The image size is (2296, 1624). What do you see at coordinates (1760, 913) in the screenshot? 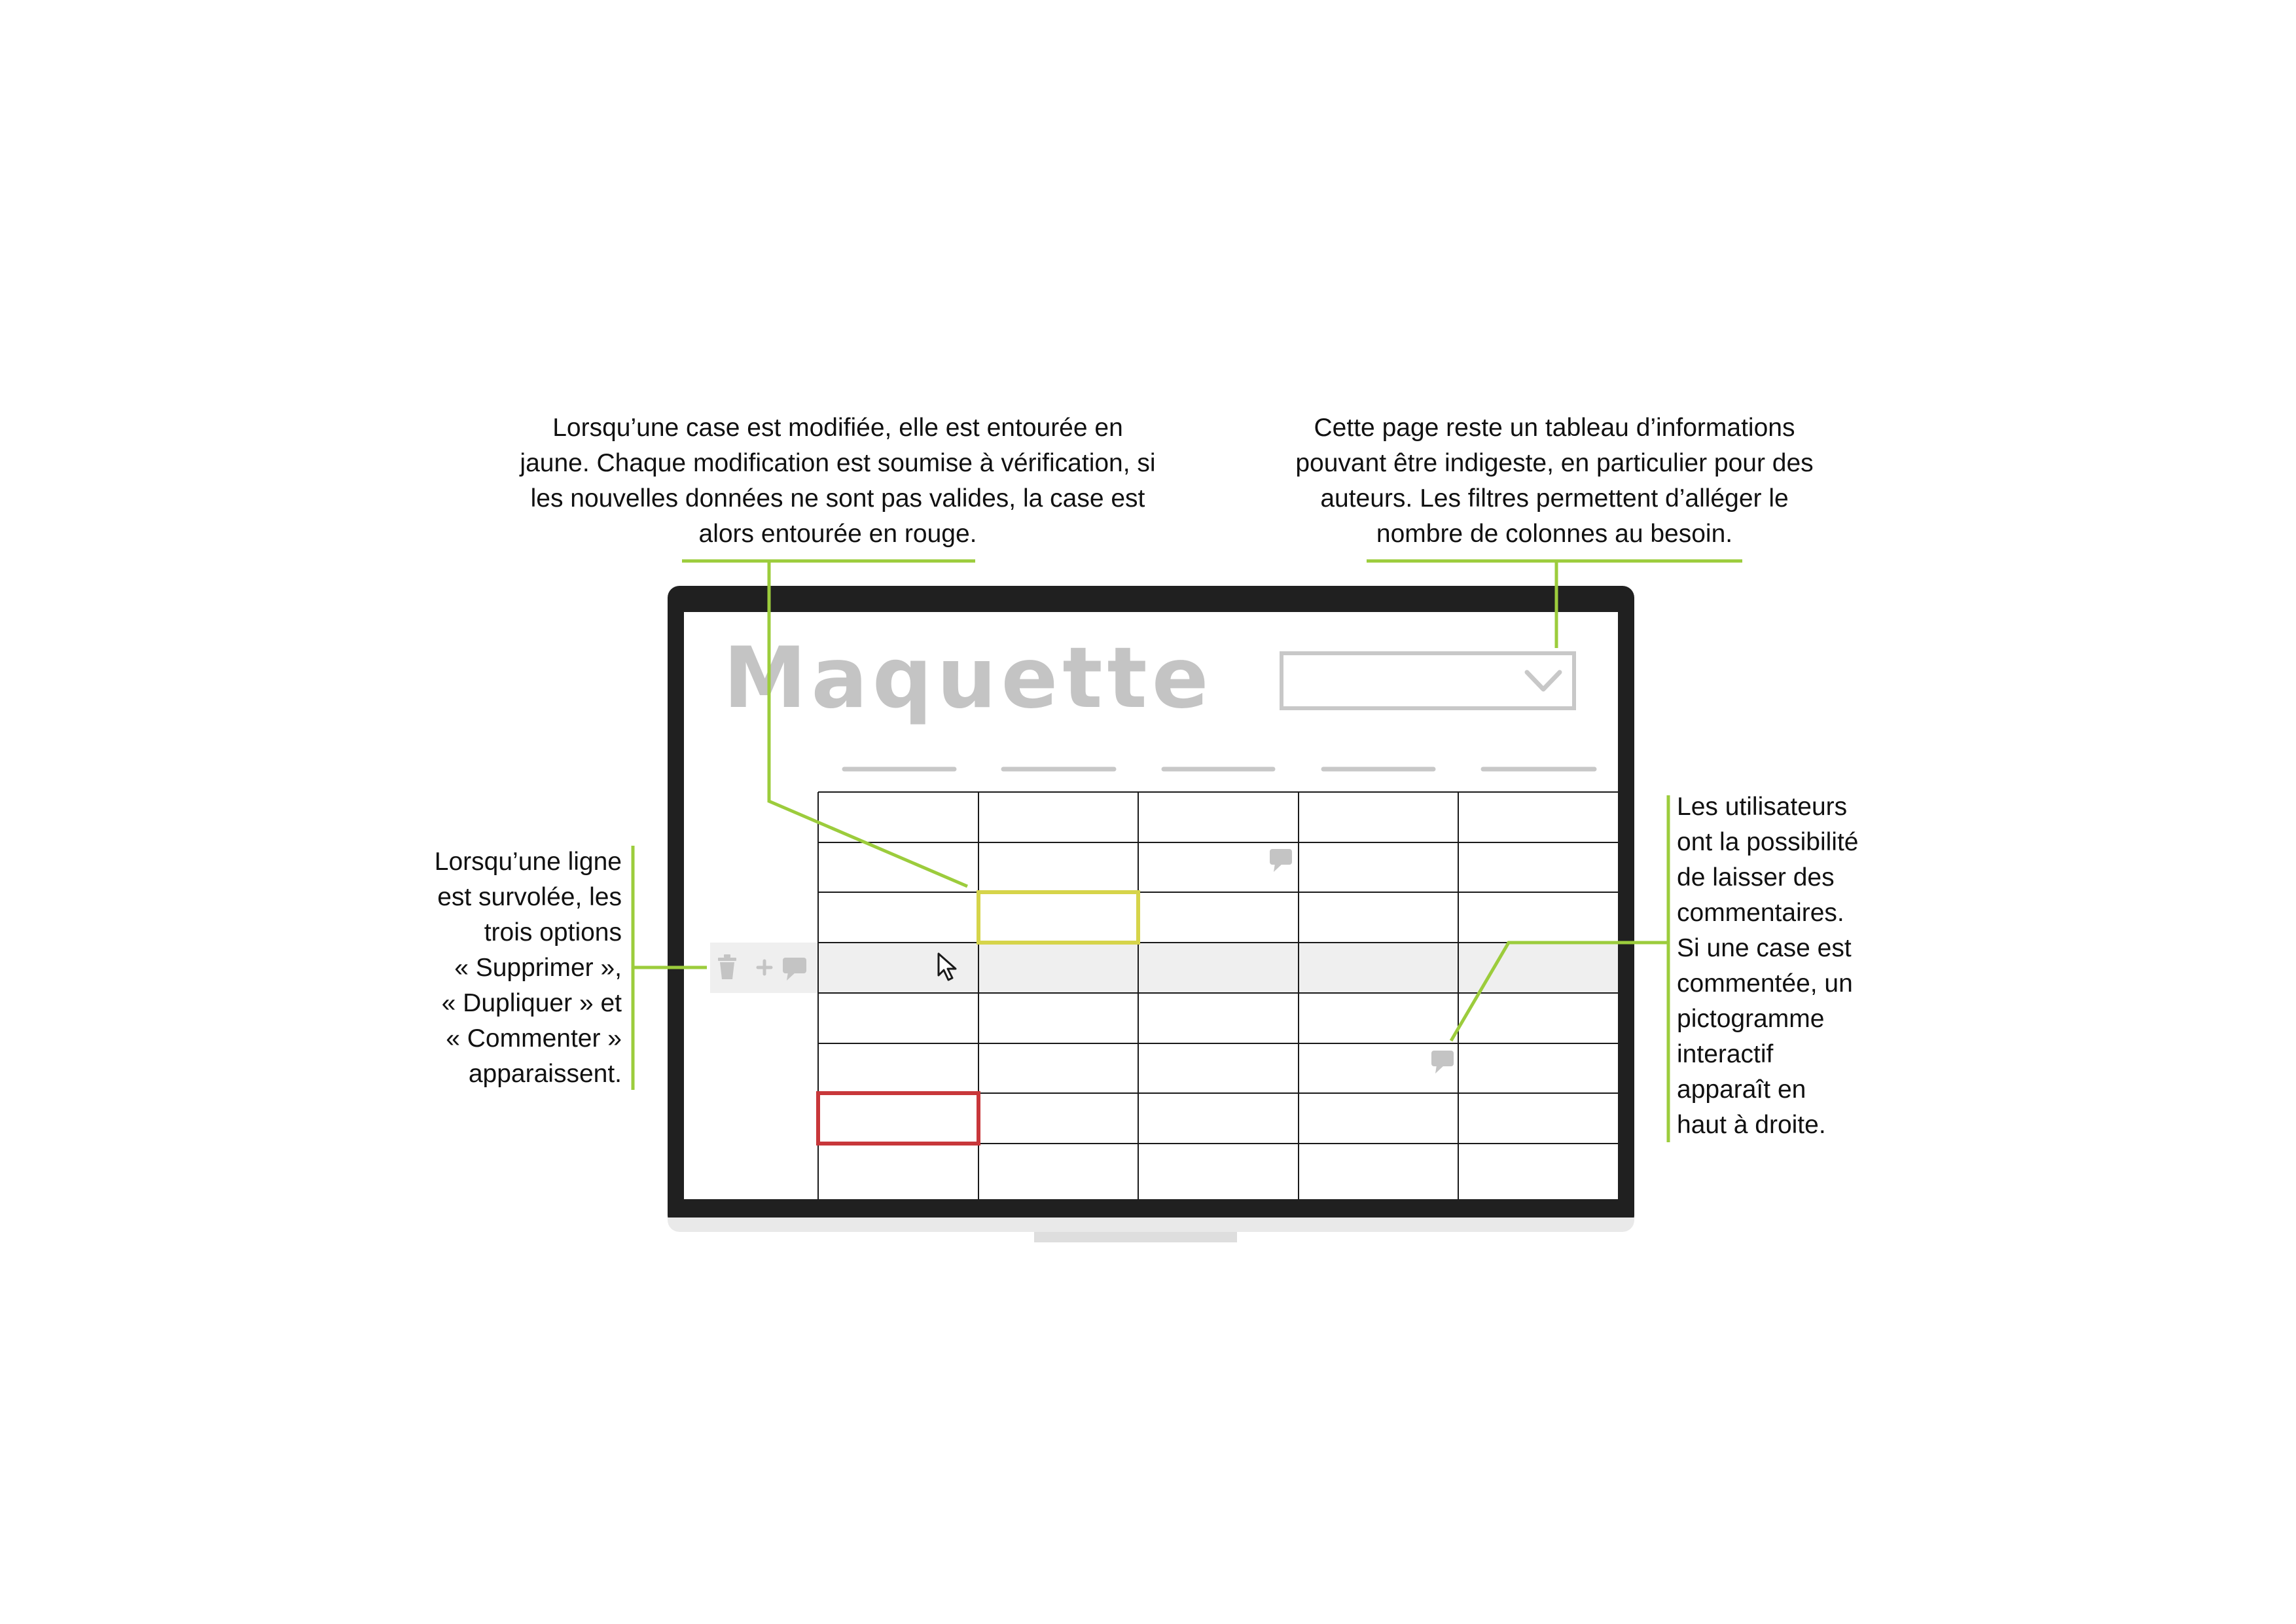
I see `annotation-line: commentaires.` at bounding box center [1760, 913].